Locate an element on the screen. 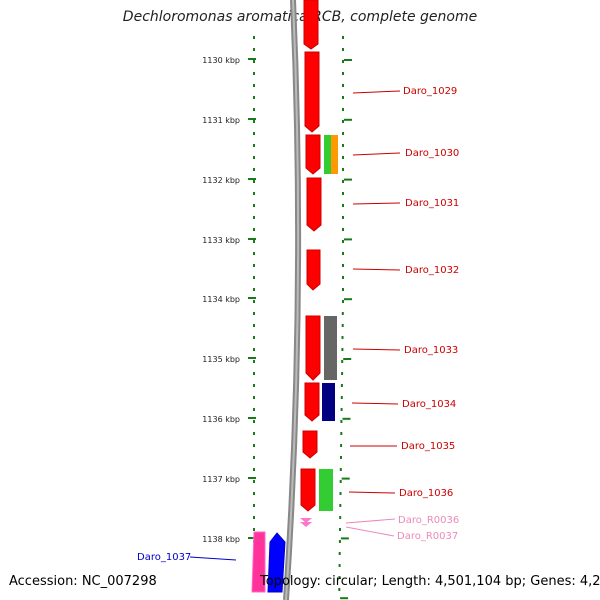 This screenshot has width=600, height=600. rna-arrow-daro-r0036 is located at coordinates (306, 520).